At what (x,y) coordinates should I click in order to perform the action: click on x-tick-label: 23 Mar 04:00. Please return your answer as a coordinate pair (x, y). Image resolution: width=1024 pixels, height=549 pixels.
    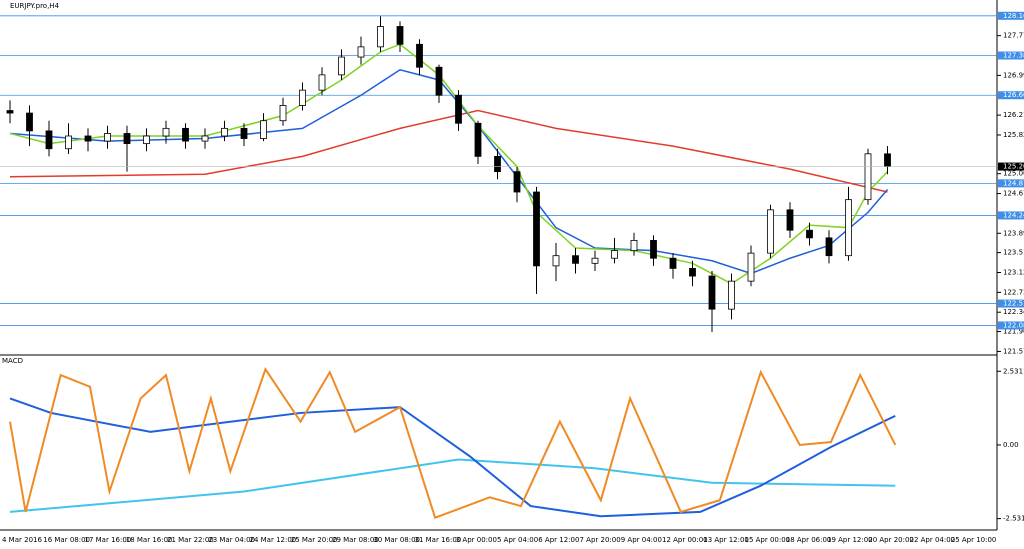
    Looking at the image, I should click on (231, 540).